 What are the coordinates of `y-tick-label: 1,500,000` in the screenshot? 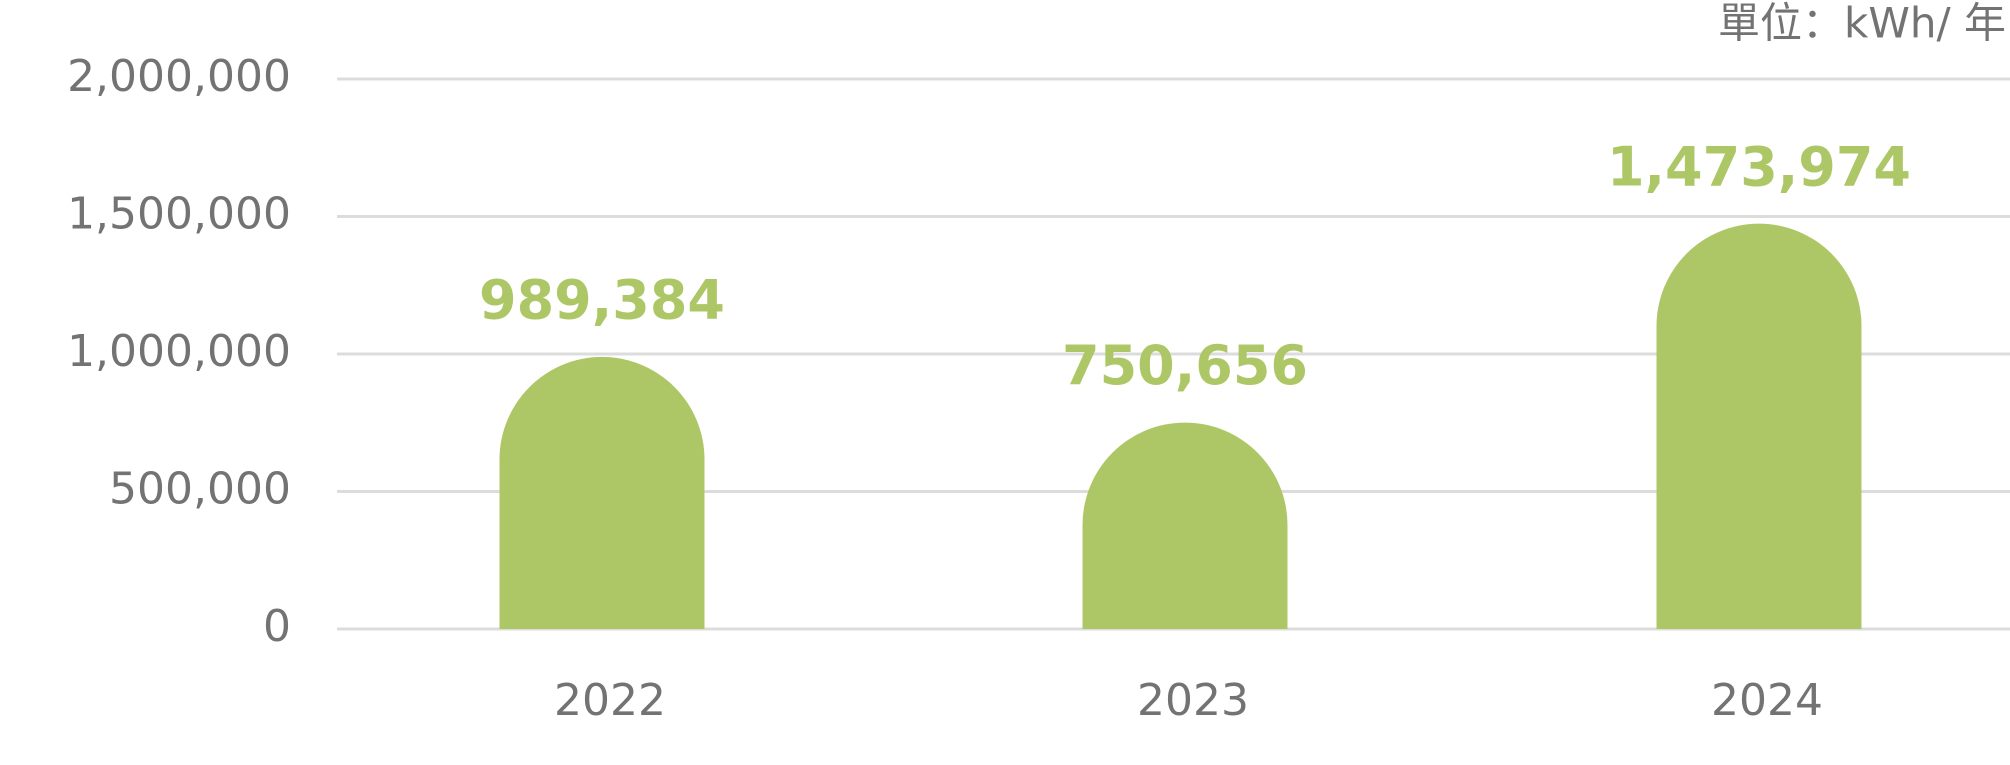 It's located at (179, 214).